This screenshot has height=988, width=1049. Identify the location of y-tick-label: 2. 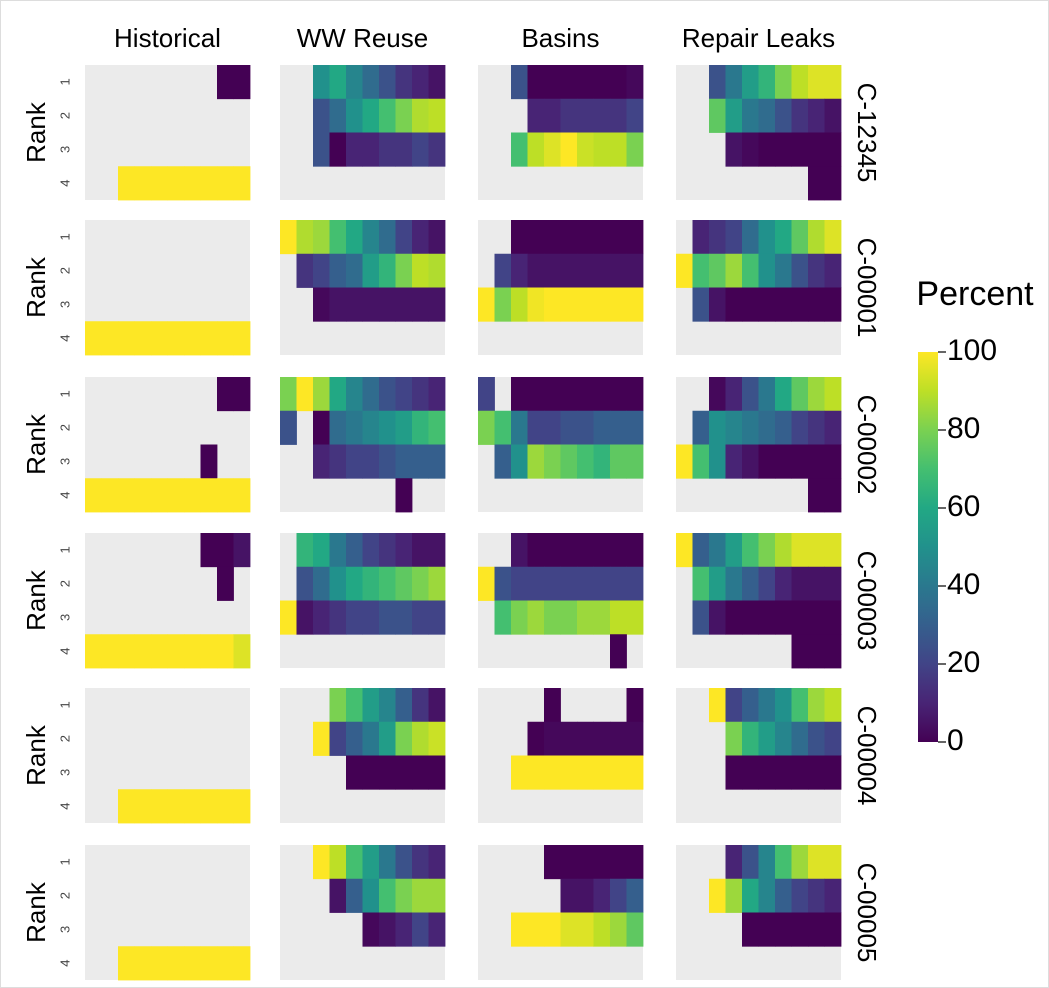
(64, 270).